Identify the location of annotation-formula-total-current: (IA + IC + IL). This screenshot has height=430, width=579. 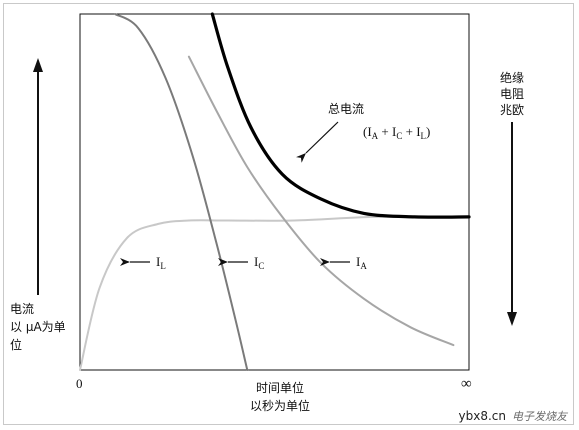
(396, 132).